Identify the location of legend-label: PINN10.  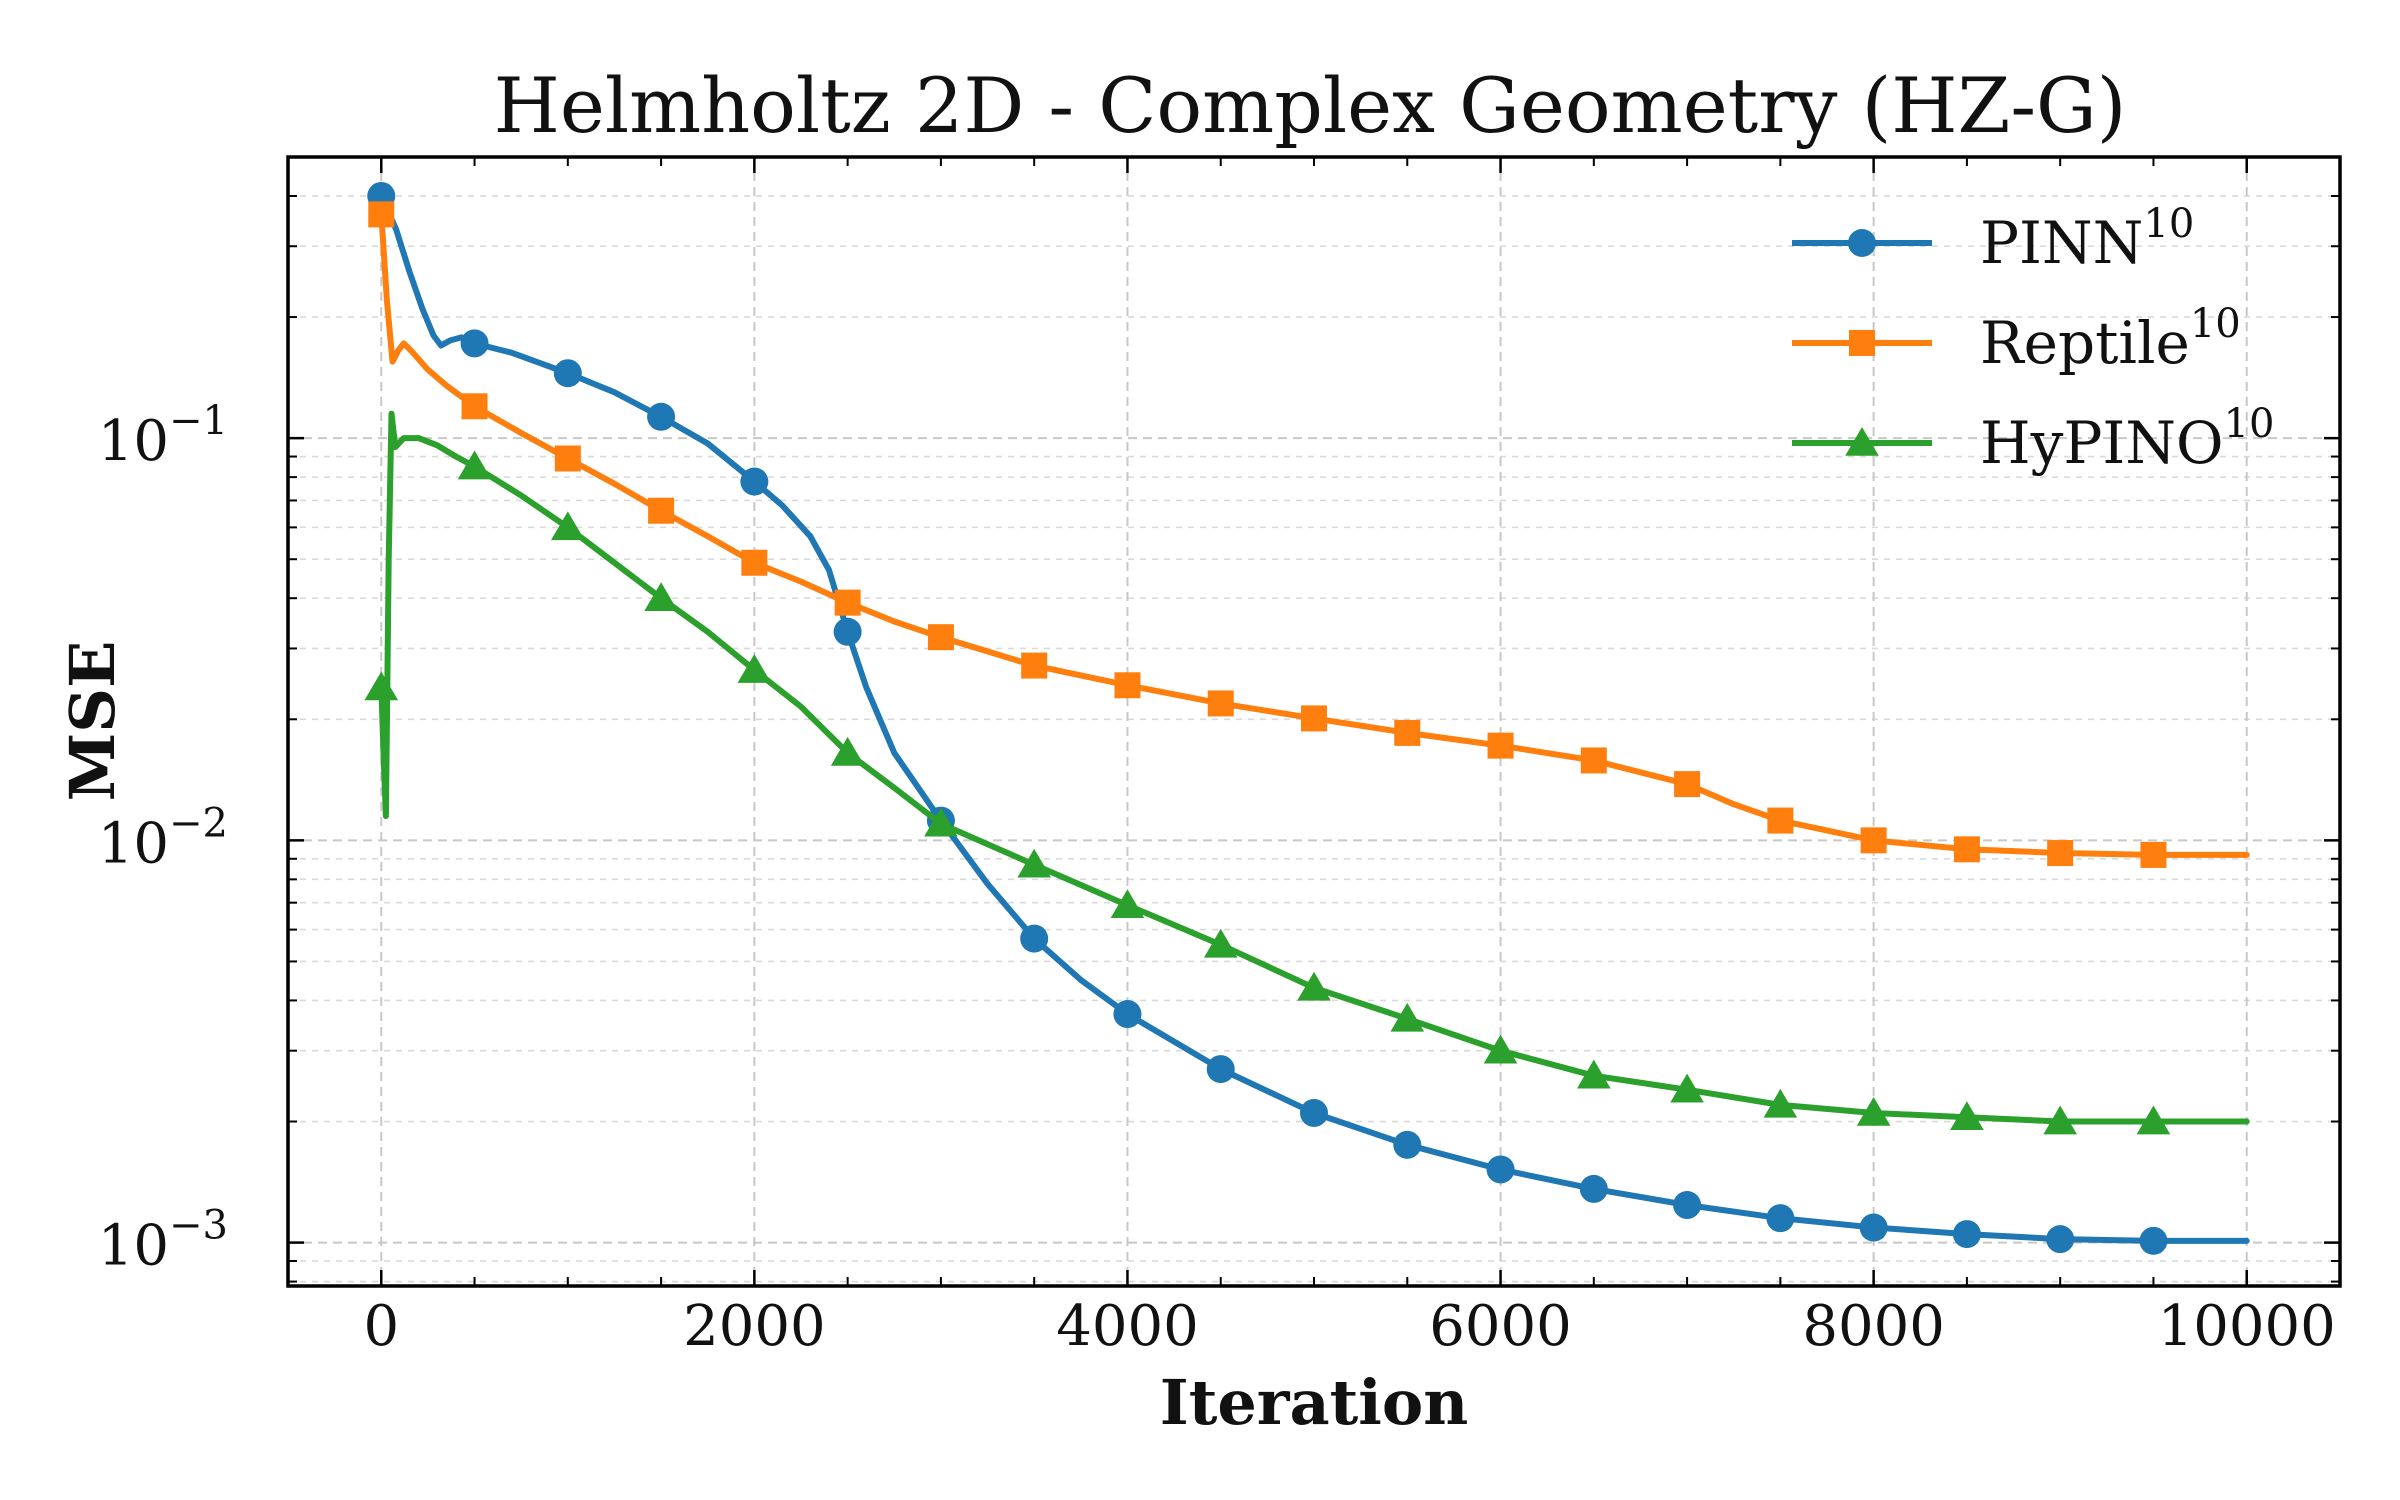
(2087, 239).